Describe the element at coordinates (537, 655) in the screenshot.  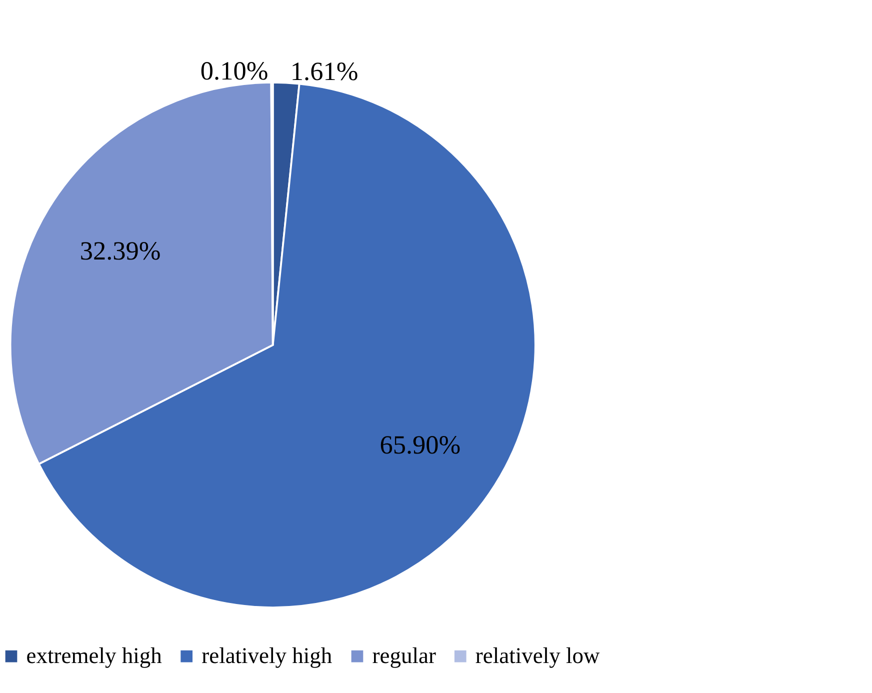
I see `legend-label: relatively low` at that location.